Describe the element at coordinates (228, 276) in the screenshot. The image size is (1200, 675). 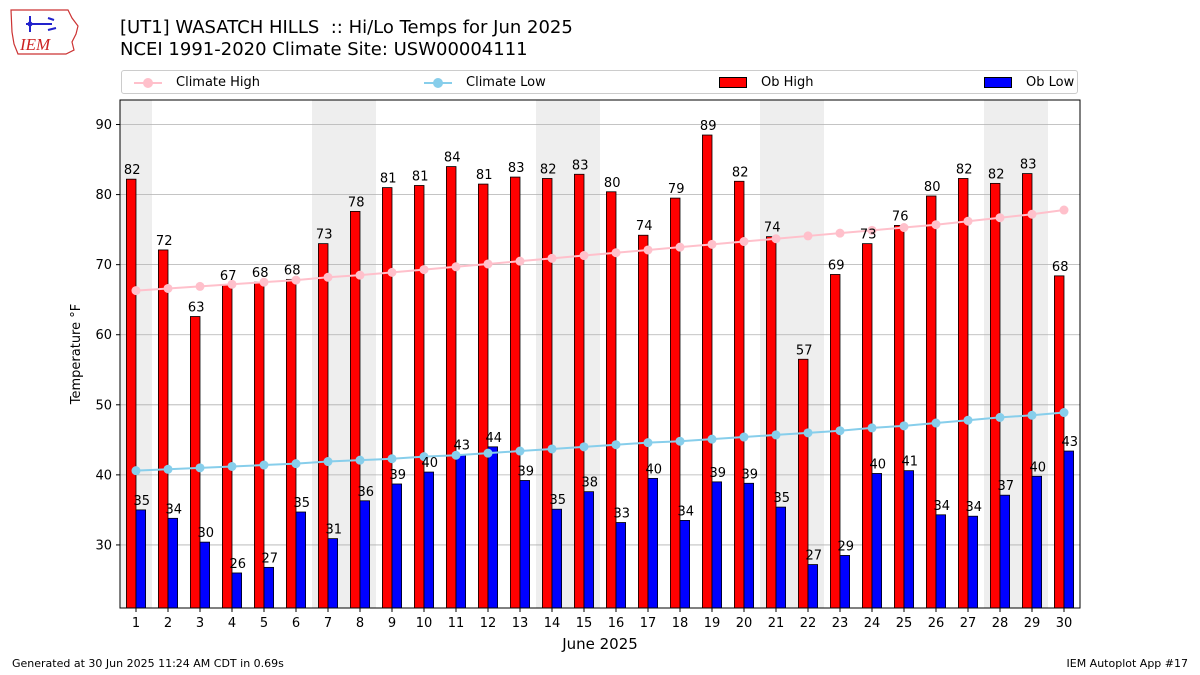
I see `ob-high-label: 67` at that location.